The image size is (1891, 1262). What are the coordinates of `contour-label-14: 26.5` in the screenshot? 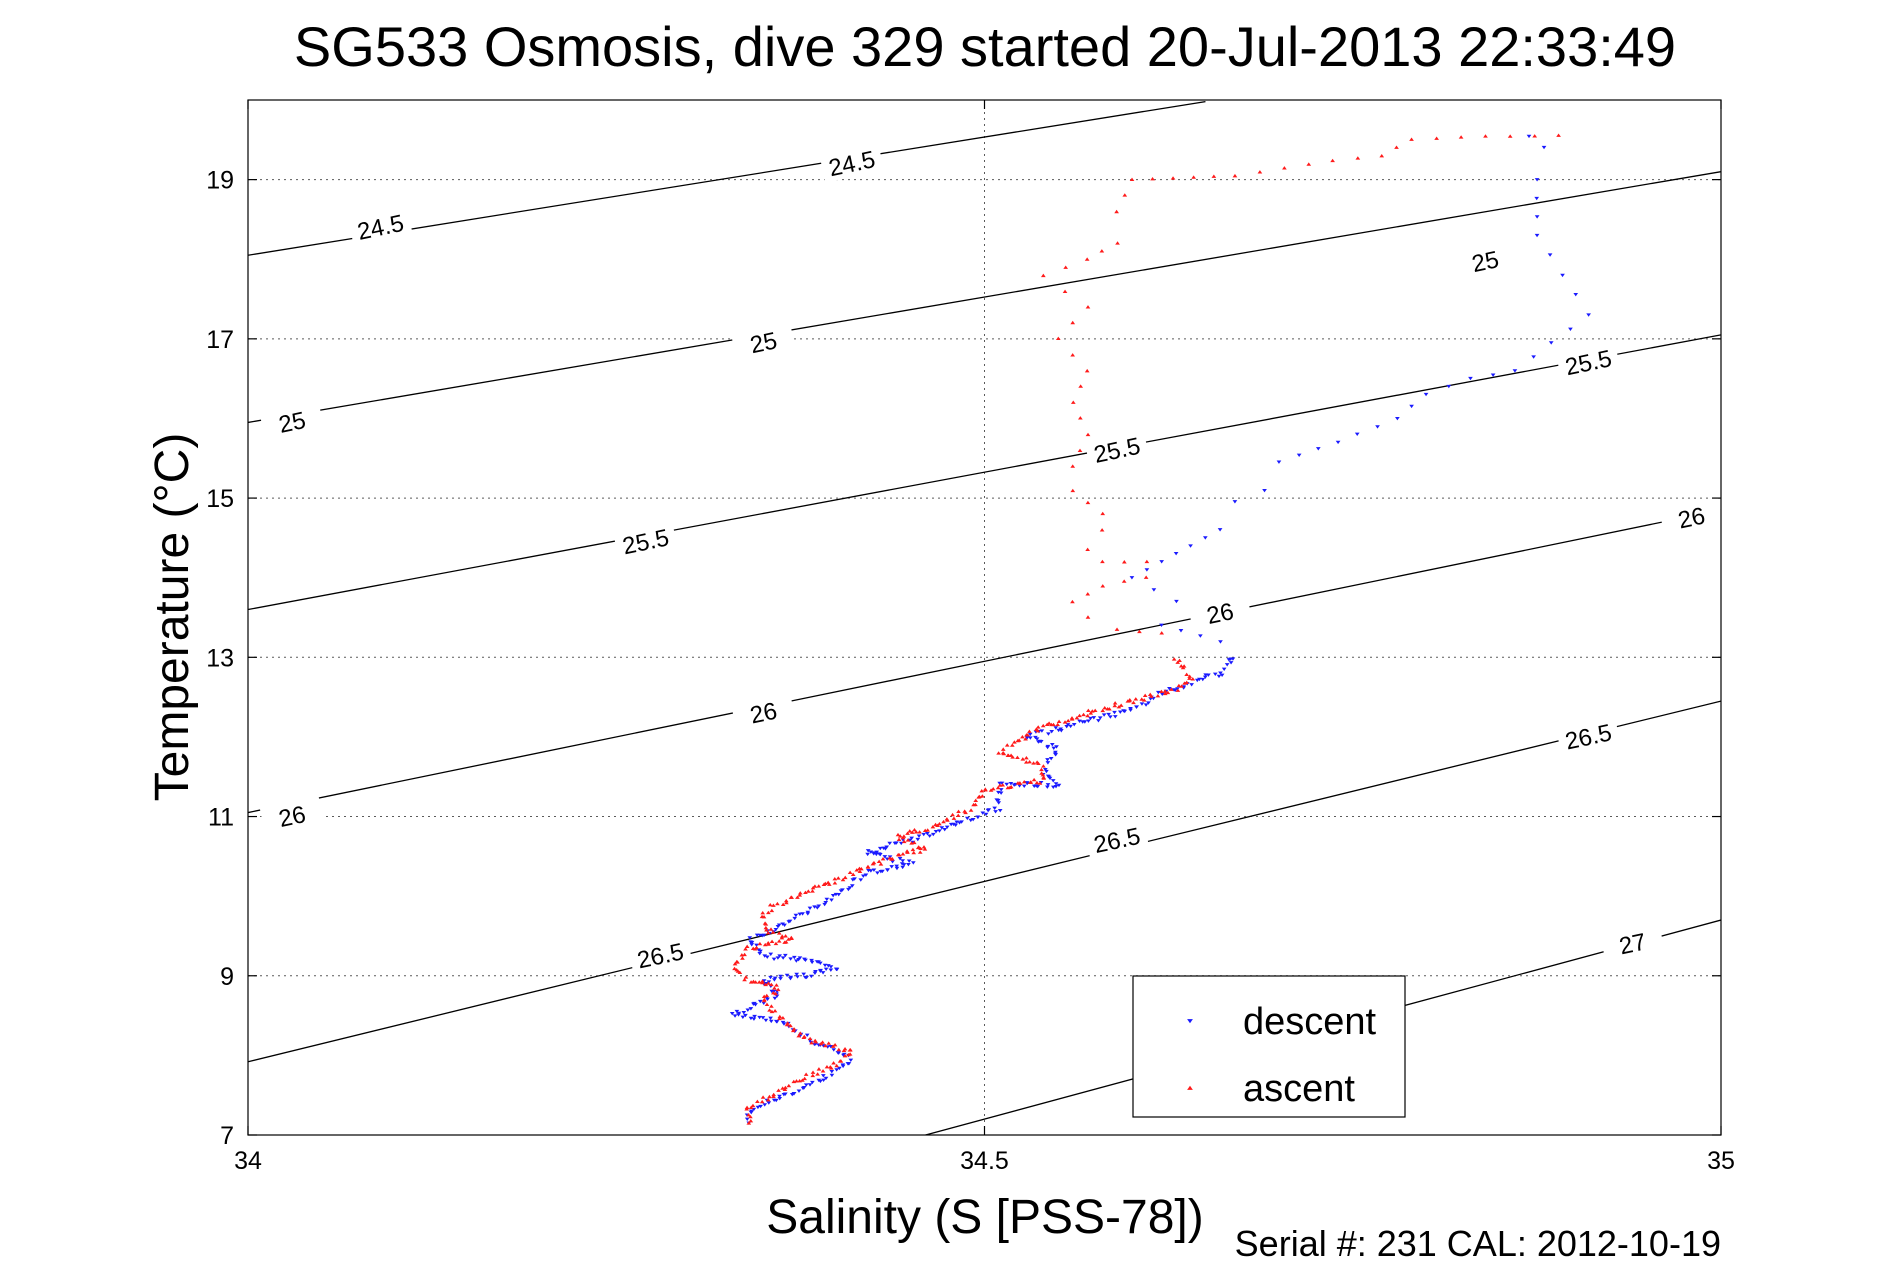 It's located at (1588, 737).